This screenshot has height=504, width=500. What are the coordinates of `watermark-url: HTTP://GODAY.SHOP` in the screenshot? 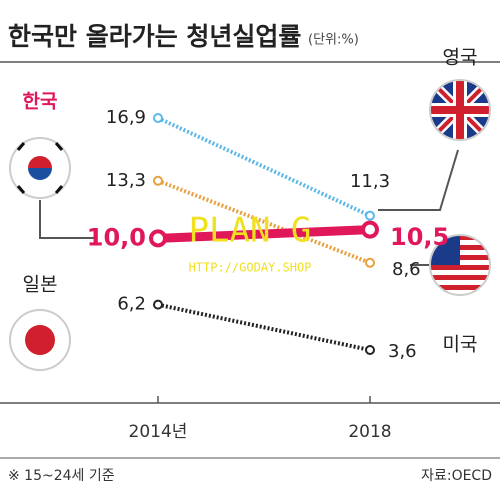 It's located at (250, 268).